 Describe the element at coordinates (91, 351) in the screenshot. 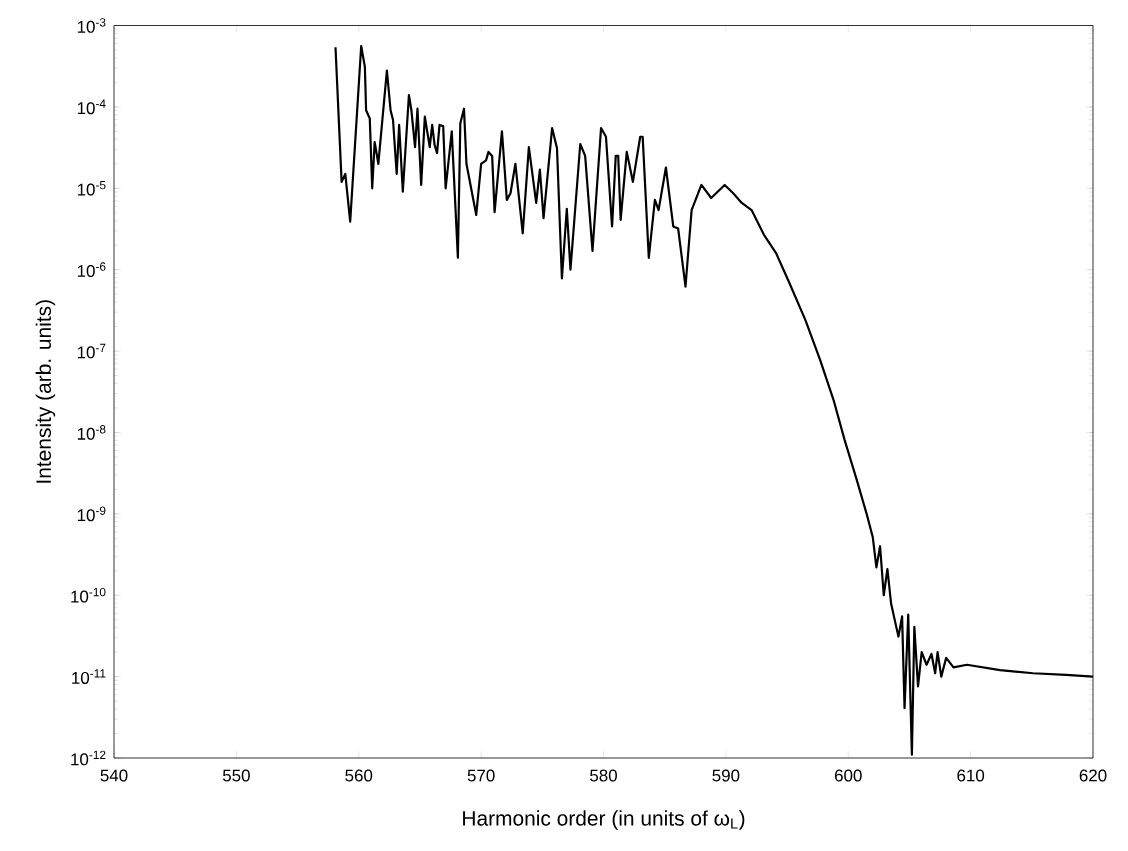

I see `y-tick-label: 10$^{-7}$` at that location.